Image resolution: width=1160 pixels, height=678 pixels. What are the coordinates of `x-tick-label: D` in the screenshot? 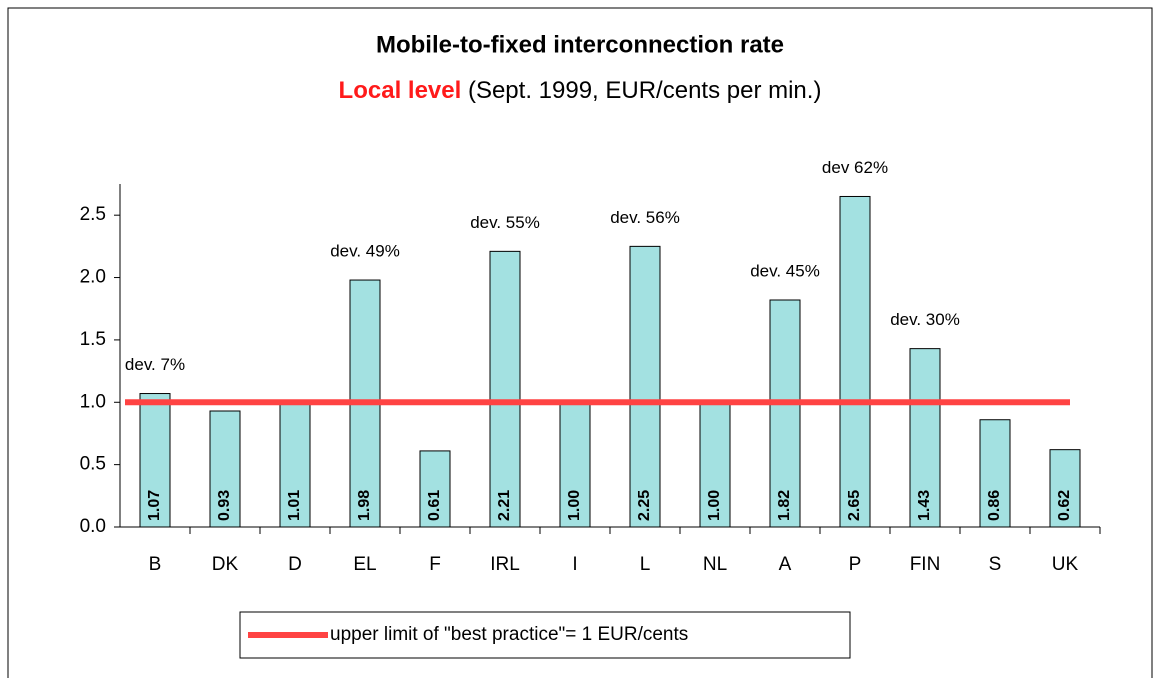 It's located at (295, 564).